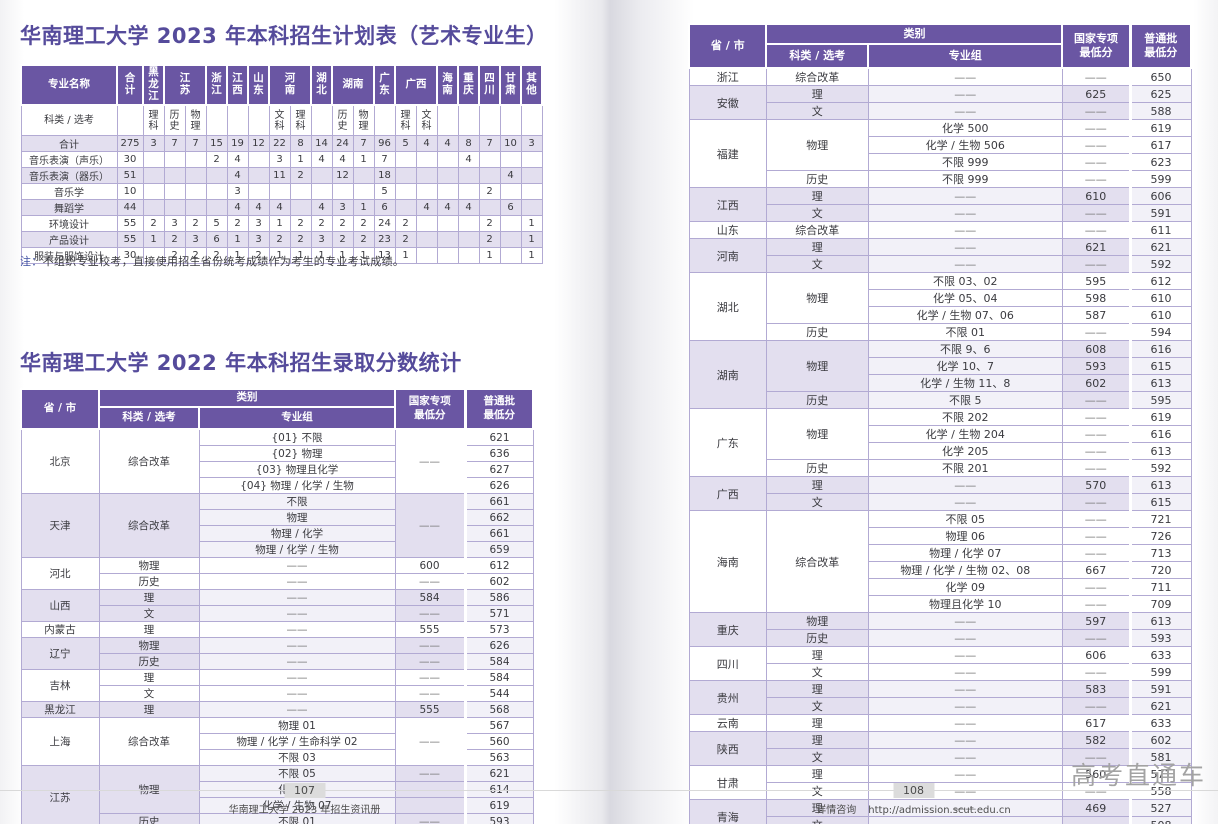 The width and height of the screenshot is (1218, 824). What do you see at coordinates (60, 573) in the screenshot?
I see `province-cell: 河北` at bounding box center [60, 573].